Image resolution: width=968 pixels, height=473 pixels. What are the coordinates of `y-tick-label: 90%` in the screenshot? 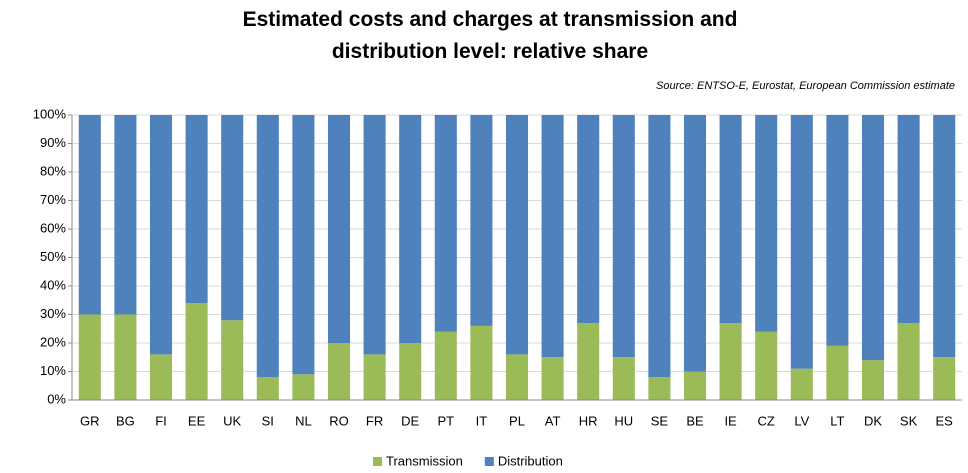 It's located at (53, 142).